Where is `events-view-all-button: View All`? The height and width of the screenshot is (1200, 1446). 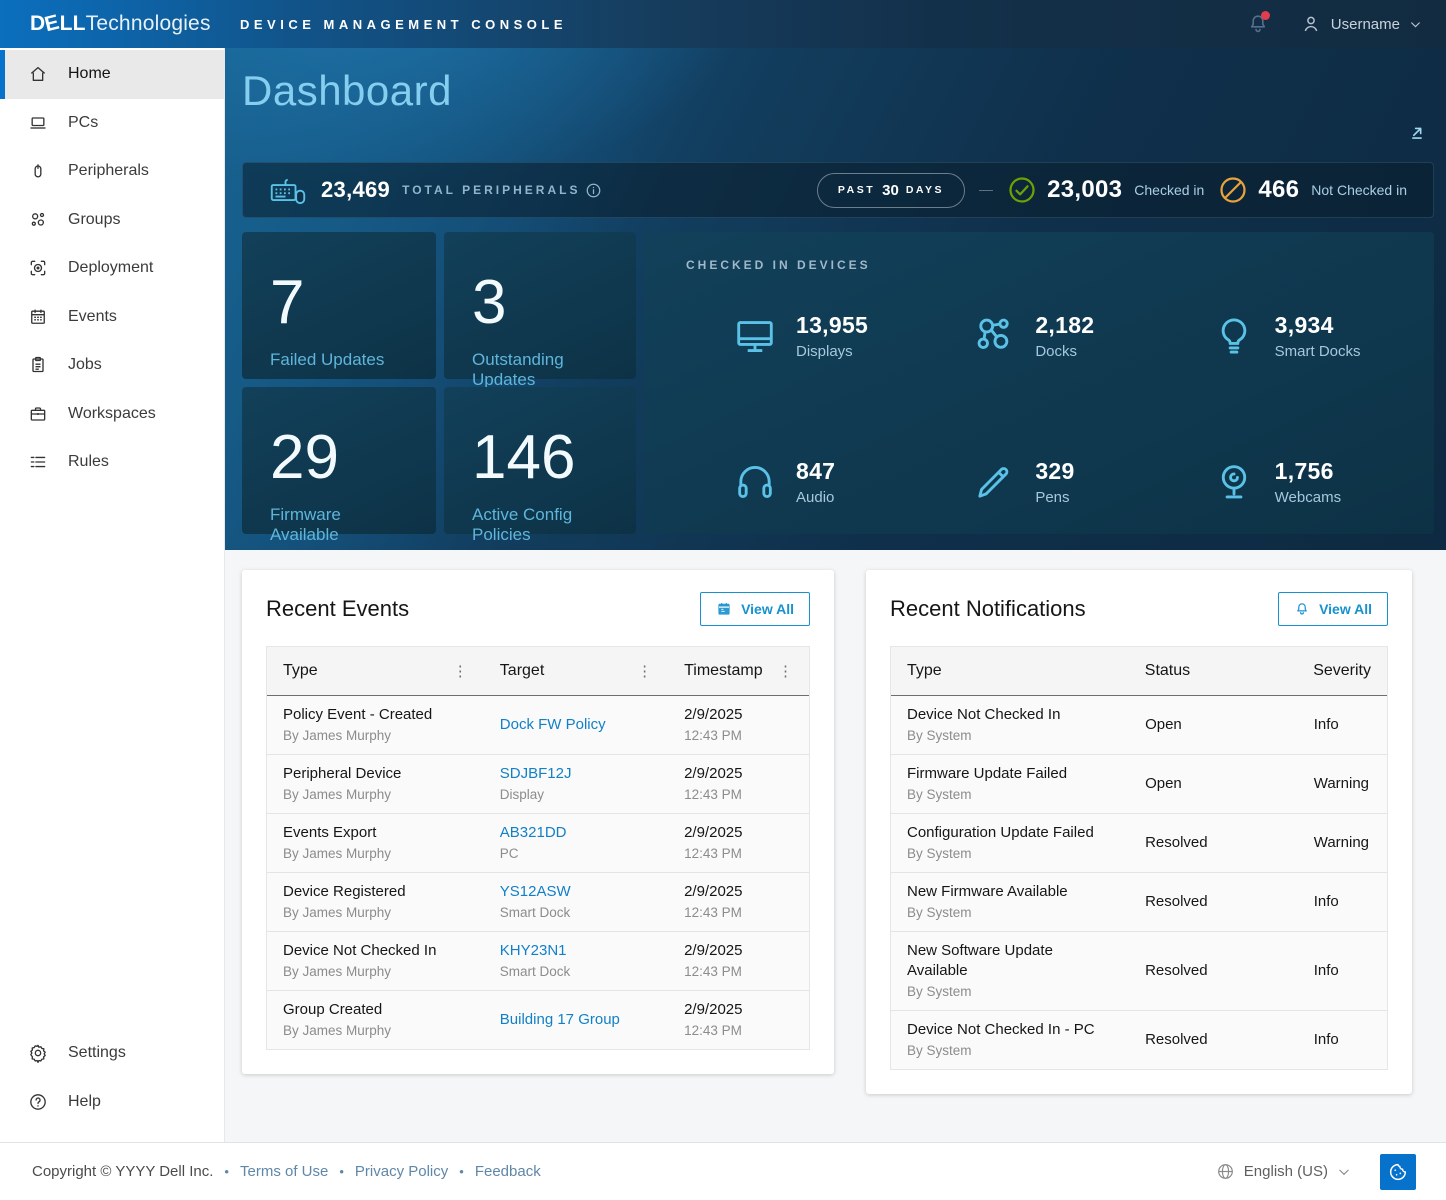 events-view-all-button: View All is located at coordinates (755, 609).